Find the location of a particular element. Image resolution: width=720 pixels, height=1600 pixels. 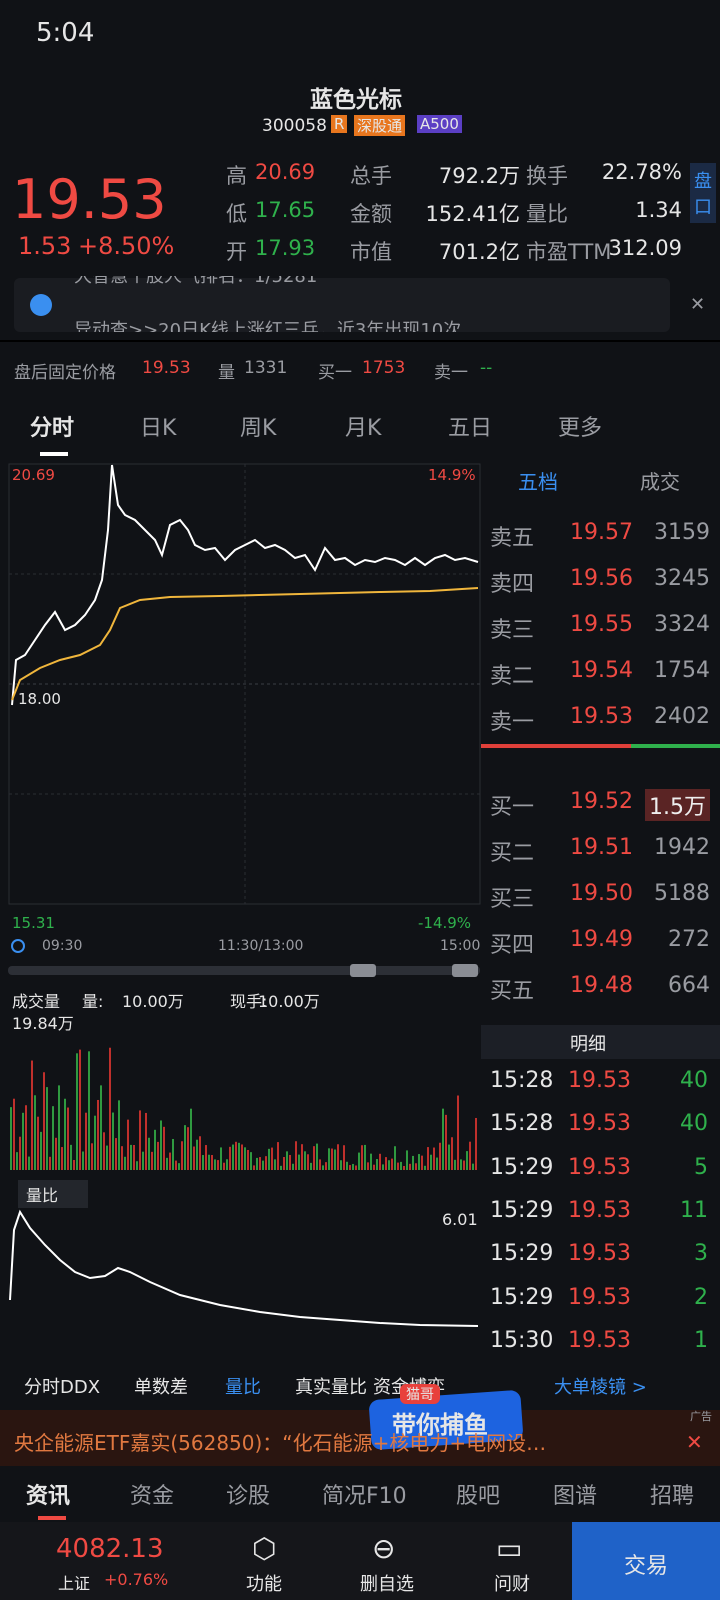

status-time: 5:04 is located at coordinates (65, 33).